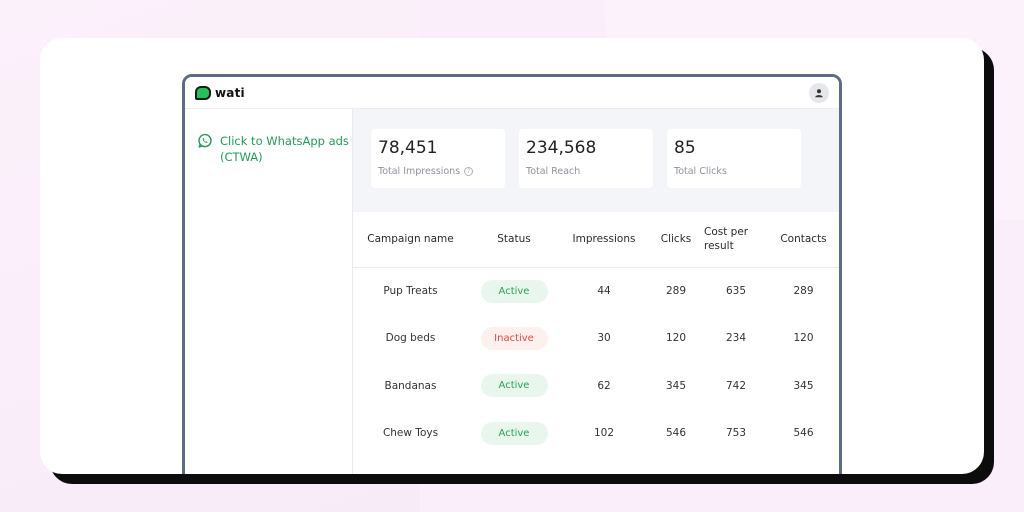 The image size is (1024, 512). What do you see at coordinates (269, 291) in the screenshot?
I see `sidebar: Click to WhatsApp ads (CTWA)` at bounding box center [269, 291].